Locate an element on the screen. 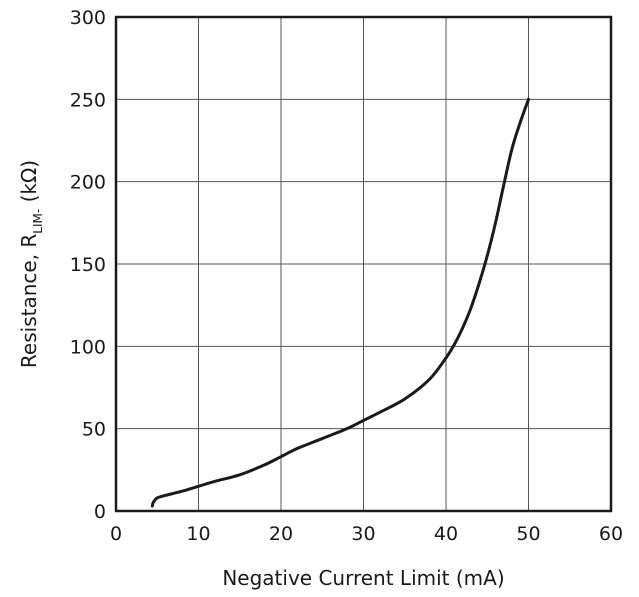 Image resolution: width=639 pixels, height=597 pixels. x-tick-label: 0 is located at coordinates (116, 534).